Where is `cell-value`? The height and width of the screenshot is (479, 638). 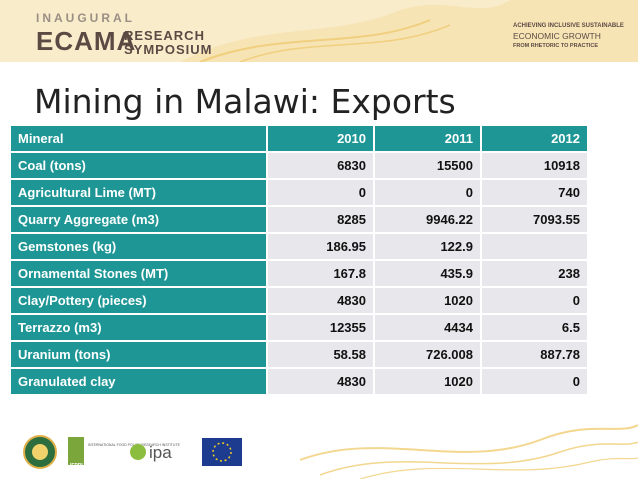 cell-value is located at coordinates (534, 246).